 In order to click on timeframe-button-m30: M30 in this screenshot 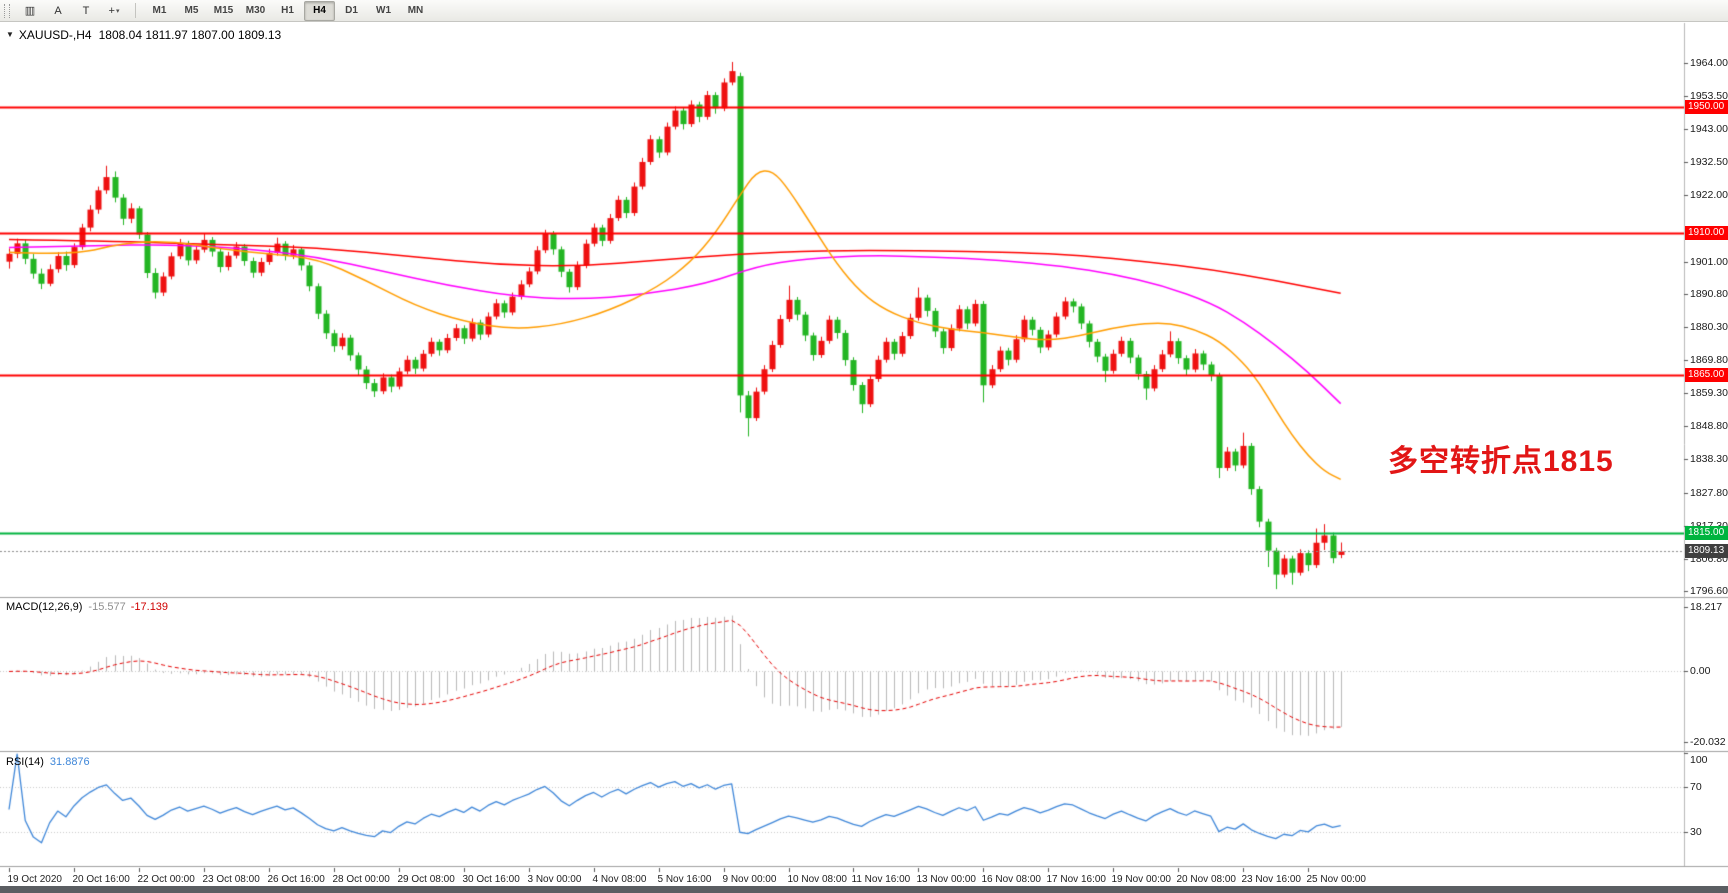, I will do `click(255, 10)`.